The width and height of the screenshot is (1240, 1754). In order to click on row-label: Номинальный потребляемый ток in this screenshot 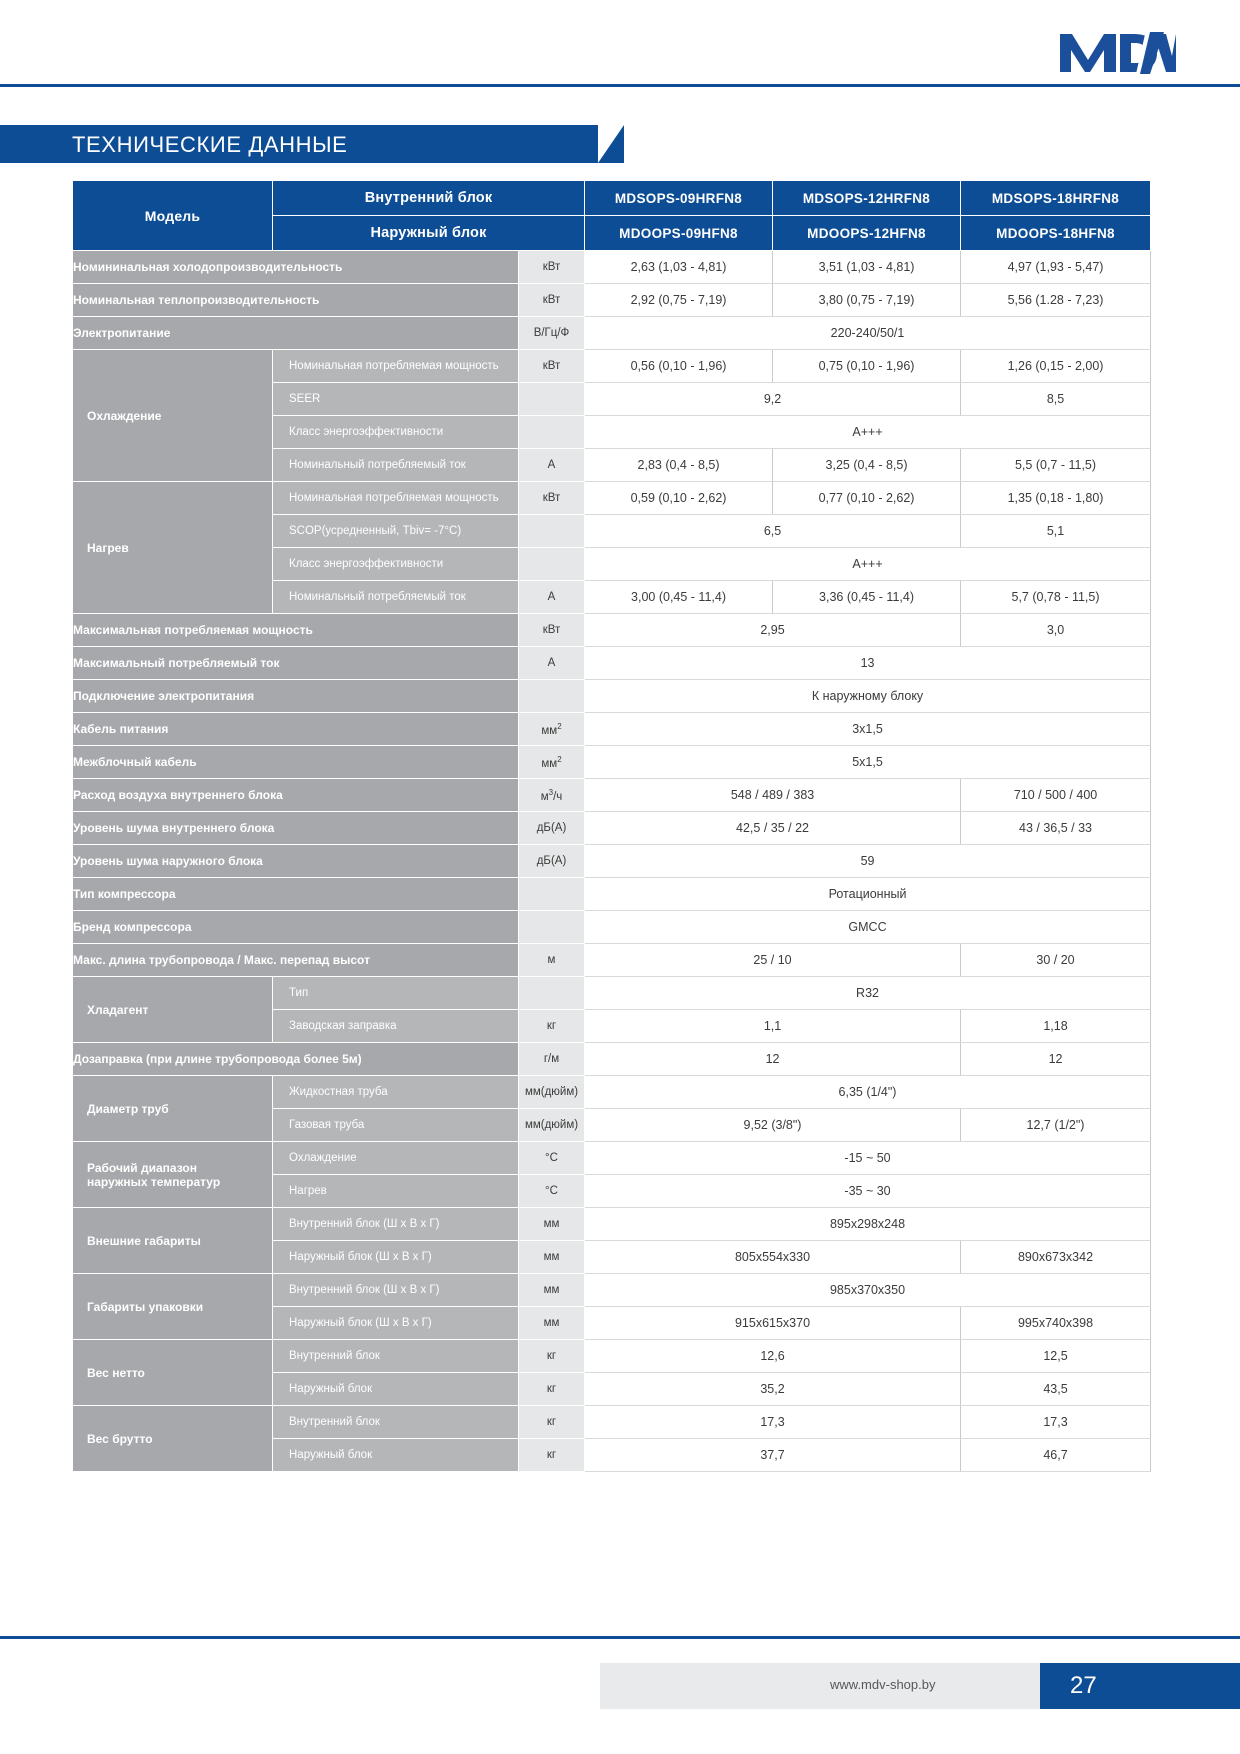, I will do `click(395, 465)`.